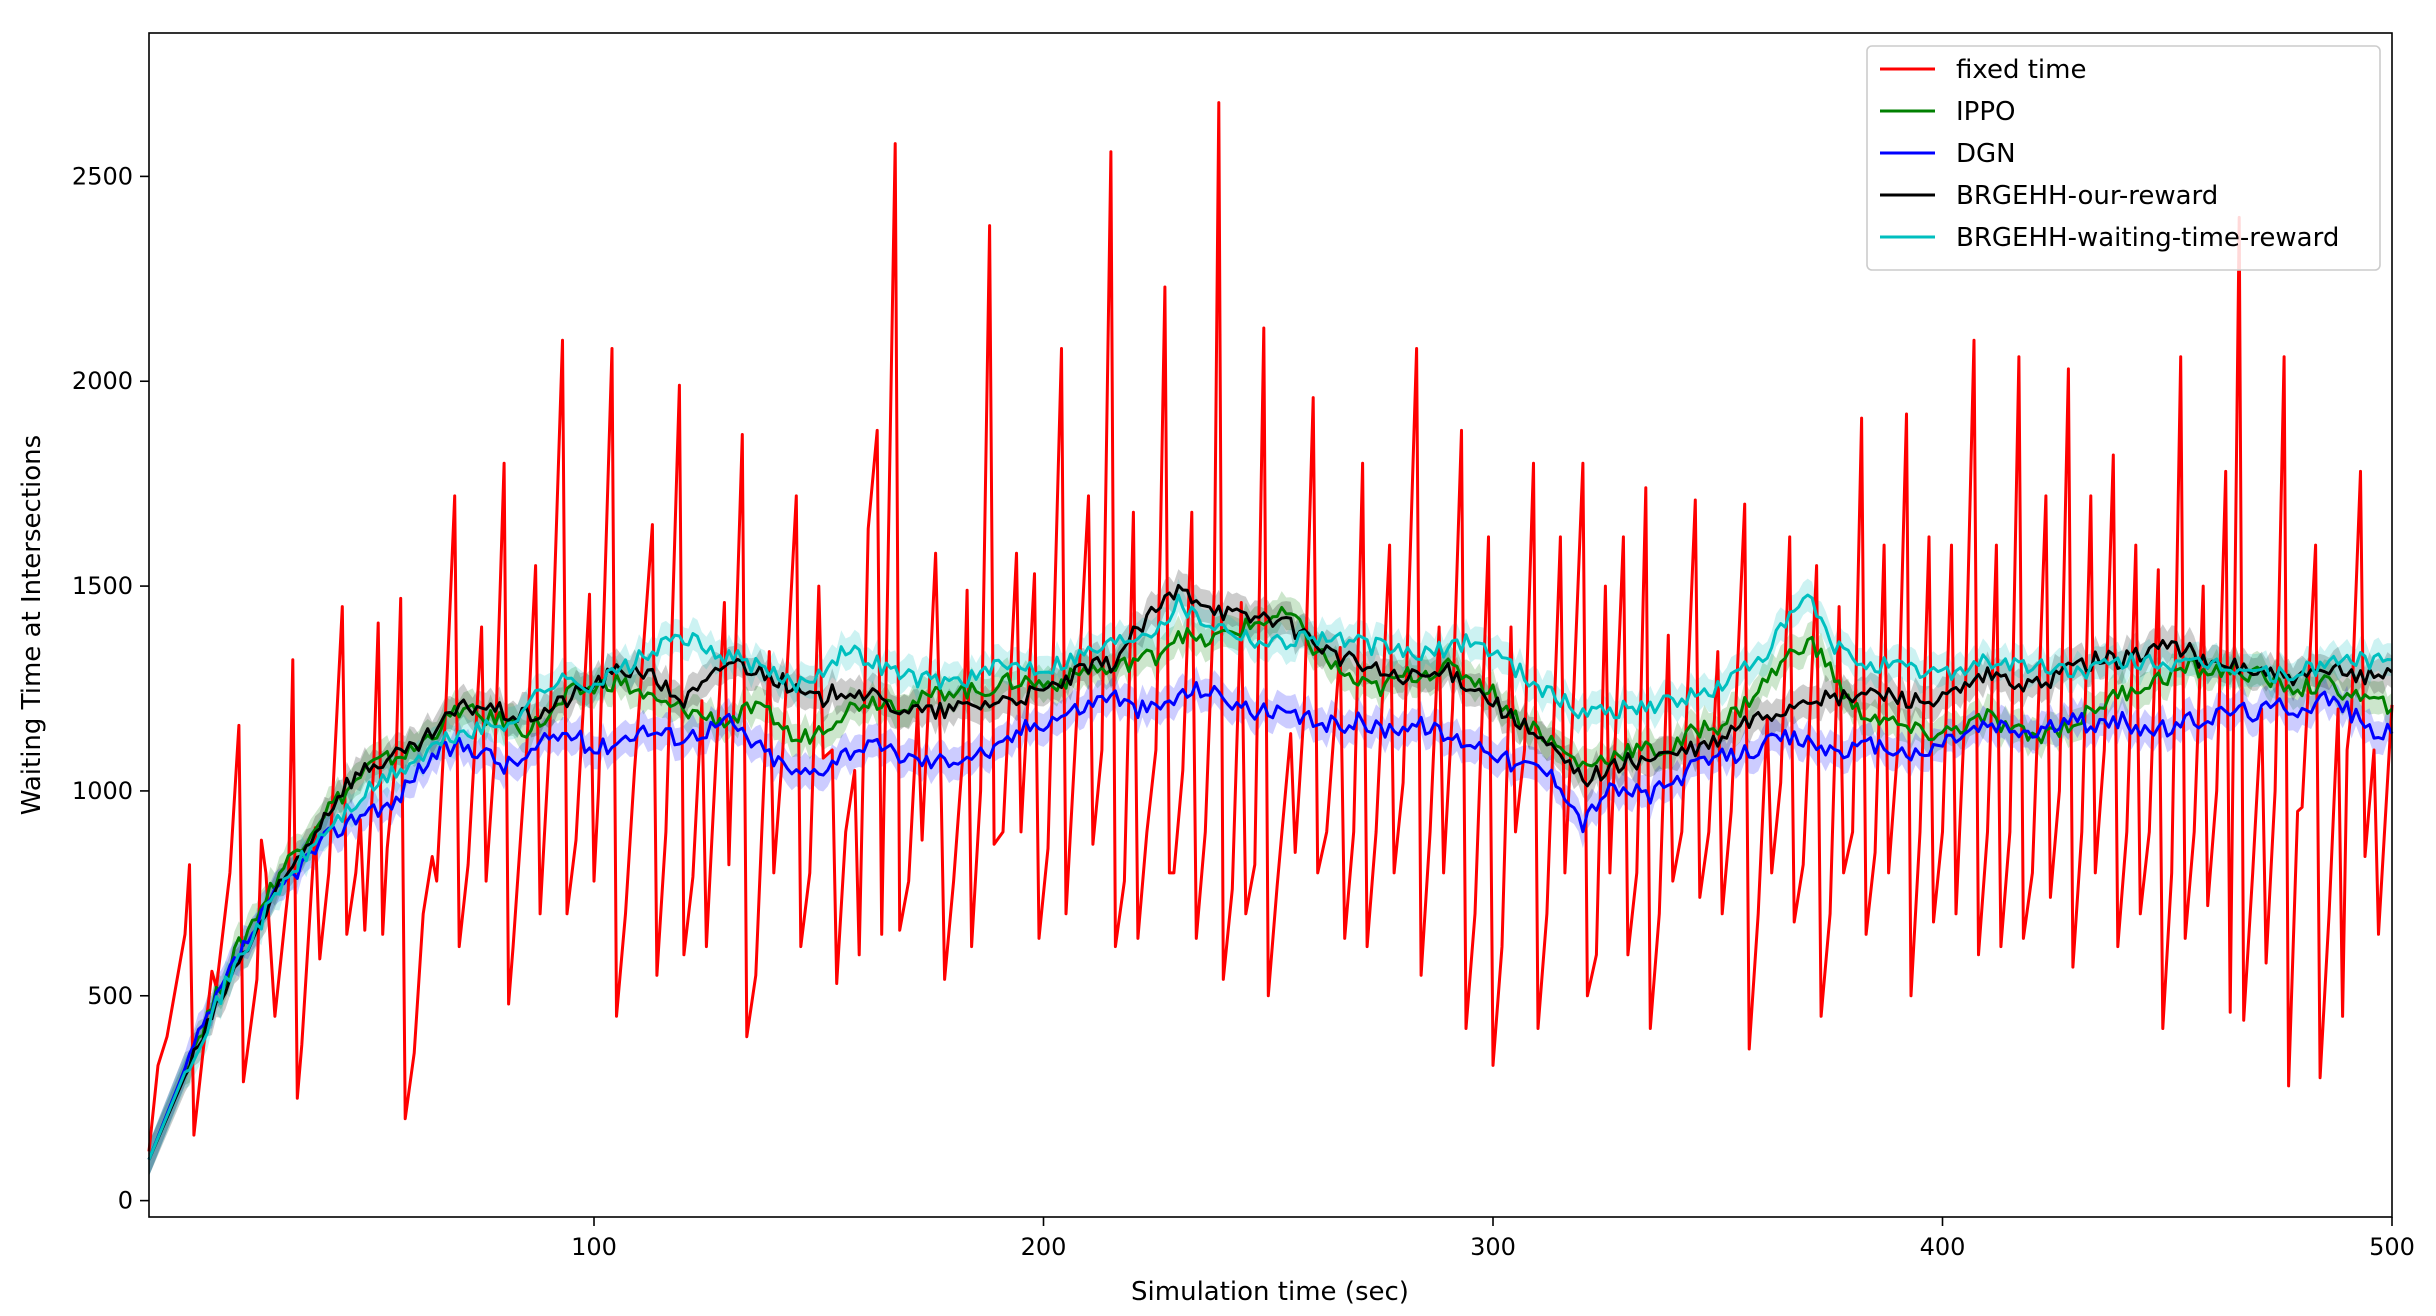 This screenshot has height=1316, width=2436. What do you see at coordinates (102, 176) in the screenshot?
I see `y-tick-label-2500: 2500` at bounding box center [102, 176].